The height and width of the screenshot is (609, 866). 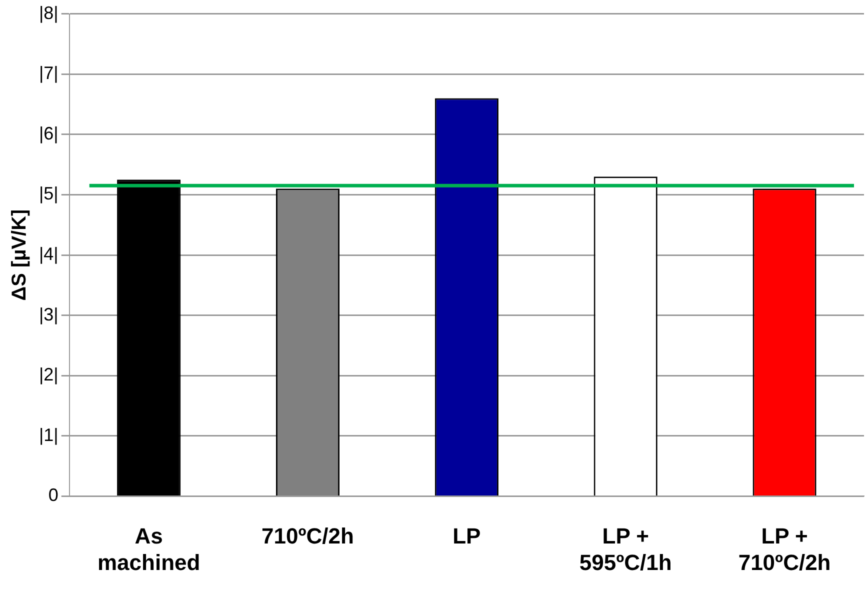 What do you see at coordinates (48, 314) in the screenshot?
I see `y-tick-label: |3|` at bounding box center [48, 314].